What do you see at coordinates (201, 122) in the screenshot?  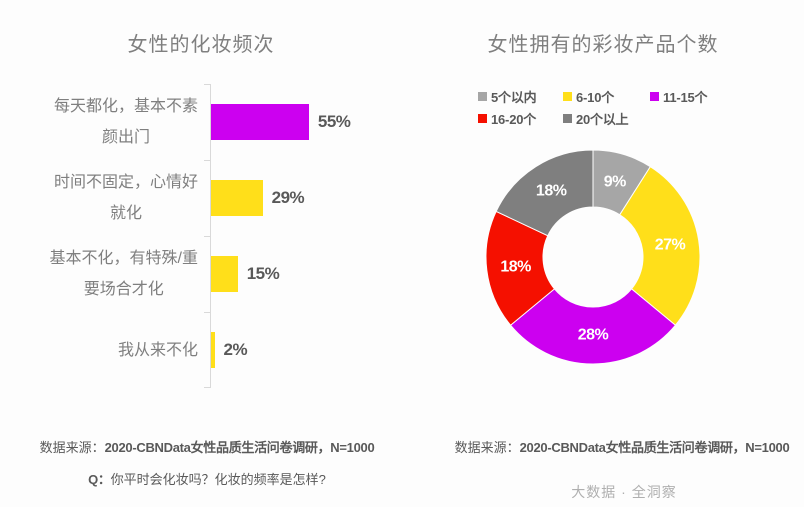 I see `bar-row: 每天都化，基本不素 颜出门 55%` at bounding box center [201, 122].